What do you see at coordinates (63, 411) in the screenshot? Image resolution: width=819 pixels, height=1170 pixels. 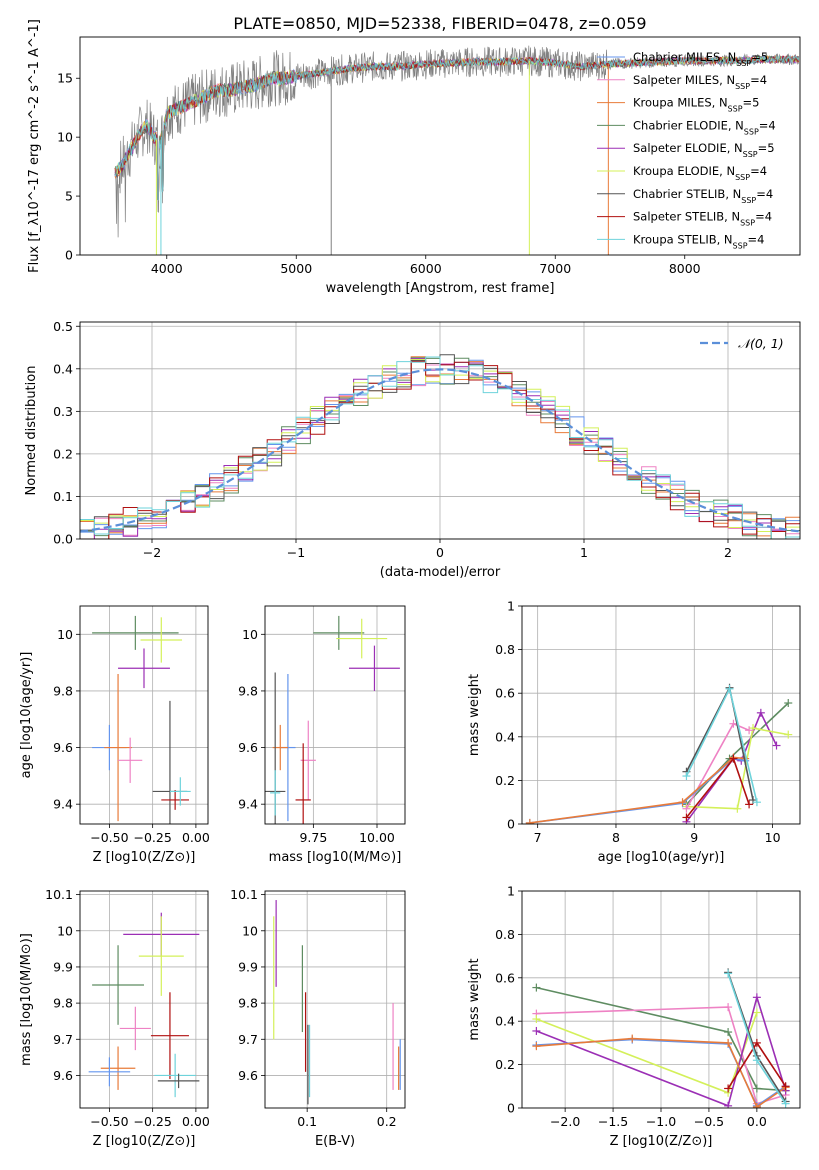 I see `y-tick-label: 0.3` at bounding box center [63, 411].